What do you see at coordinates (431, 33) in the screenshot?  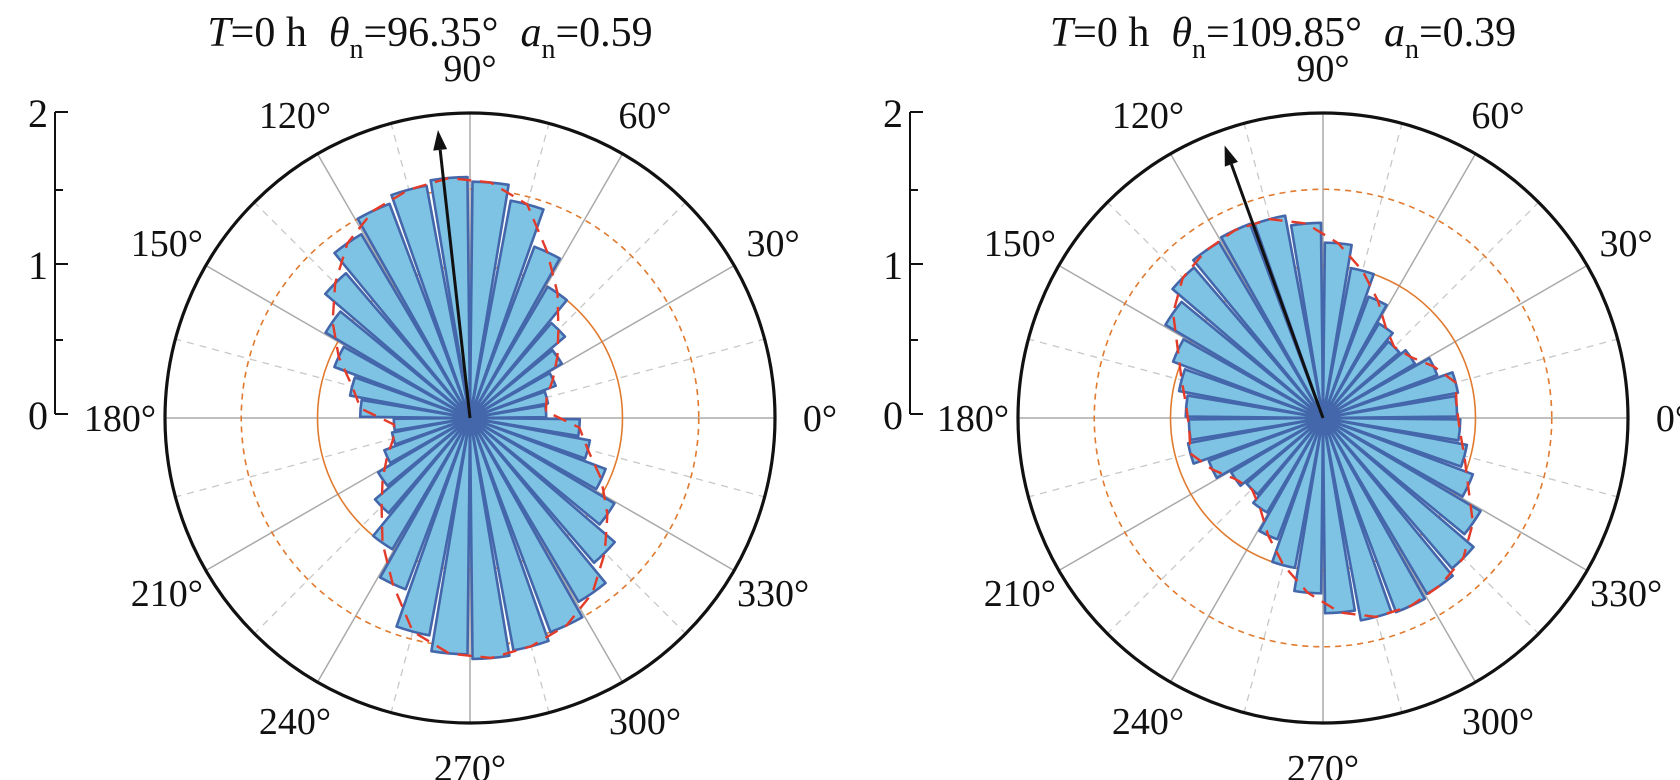 I see `title-theta-value: =96.35°` at bounding box center [431, 33].